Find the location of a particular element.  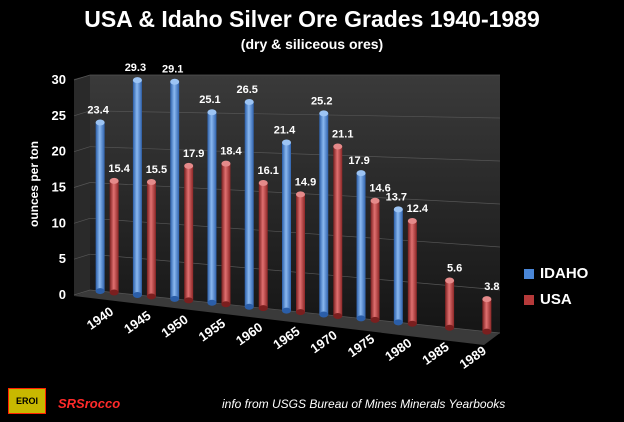

chart-title: USA & Idaho Silver Ore Grades 1940-1989 is located at coordinates (312, 19).